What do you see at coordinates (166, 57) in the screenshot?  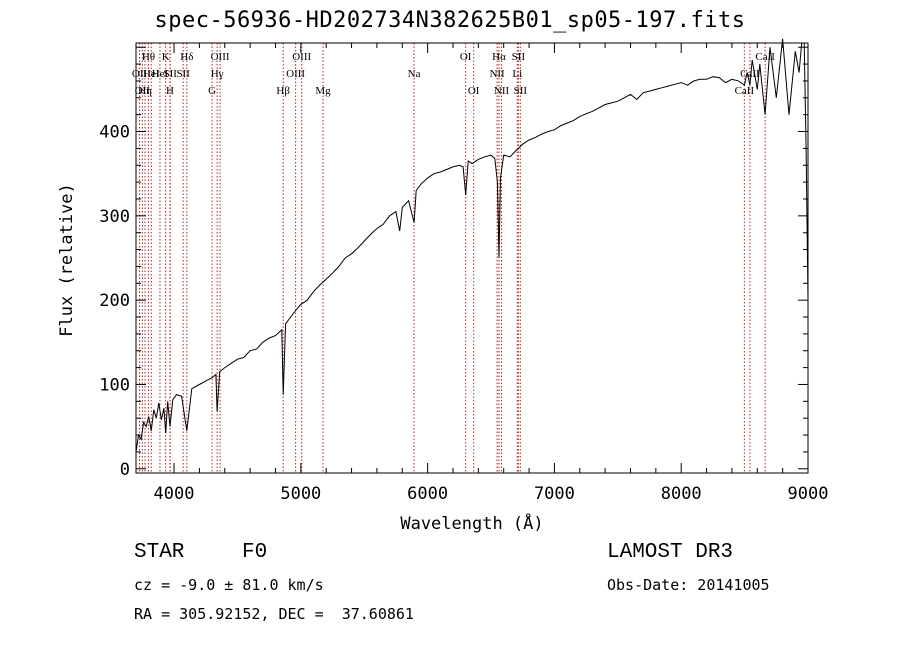 I see `line-label-6: K` at bounding box center [166, 57].